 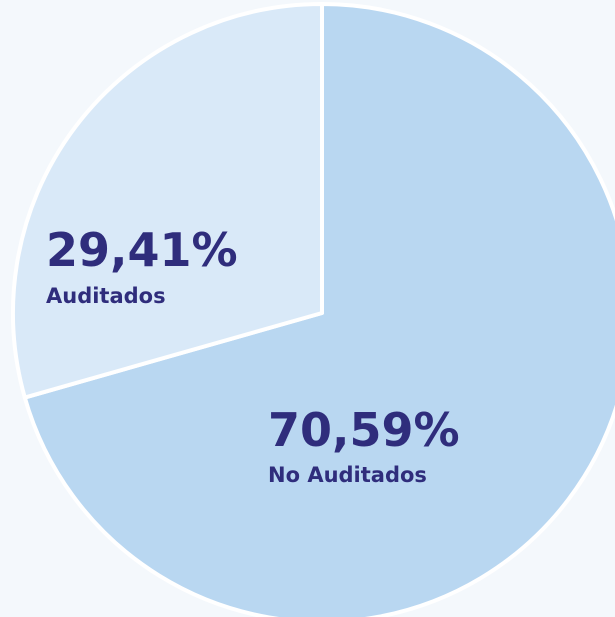 What do you see at coordinates (347, 475) in the screenshot?
I see `category-label: No Auditados` at bounding box center [347, 475].